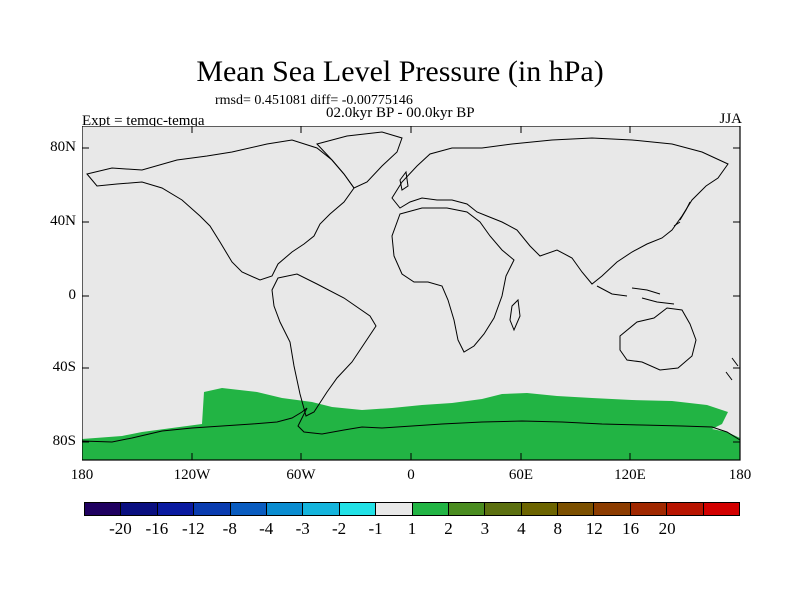  Describe the element at coordinates (192, 475) in the screenshot. I see `lon-label-120w: 120W` at that location.